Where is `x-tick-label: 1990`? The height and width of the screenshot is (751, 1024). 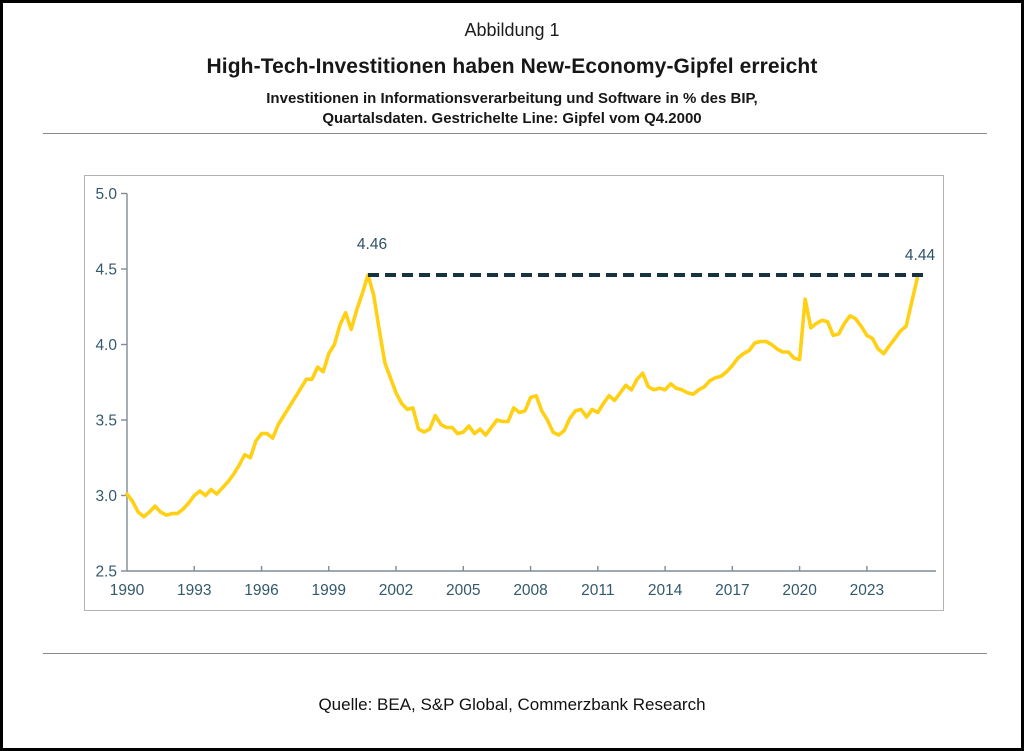 x-tick-label: 1990 is located at coordinates (127, 590).